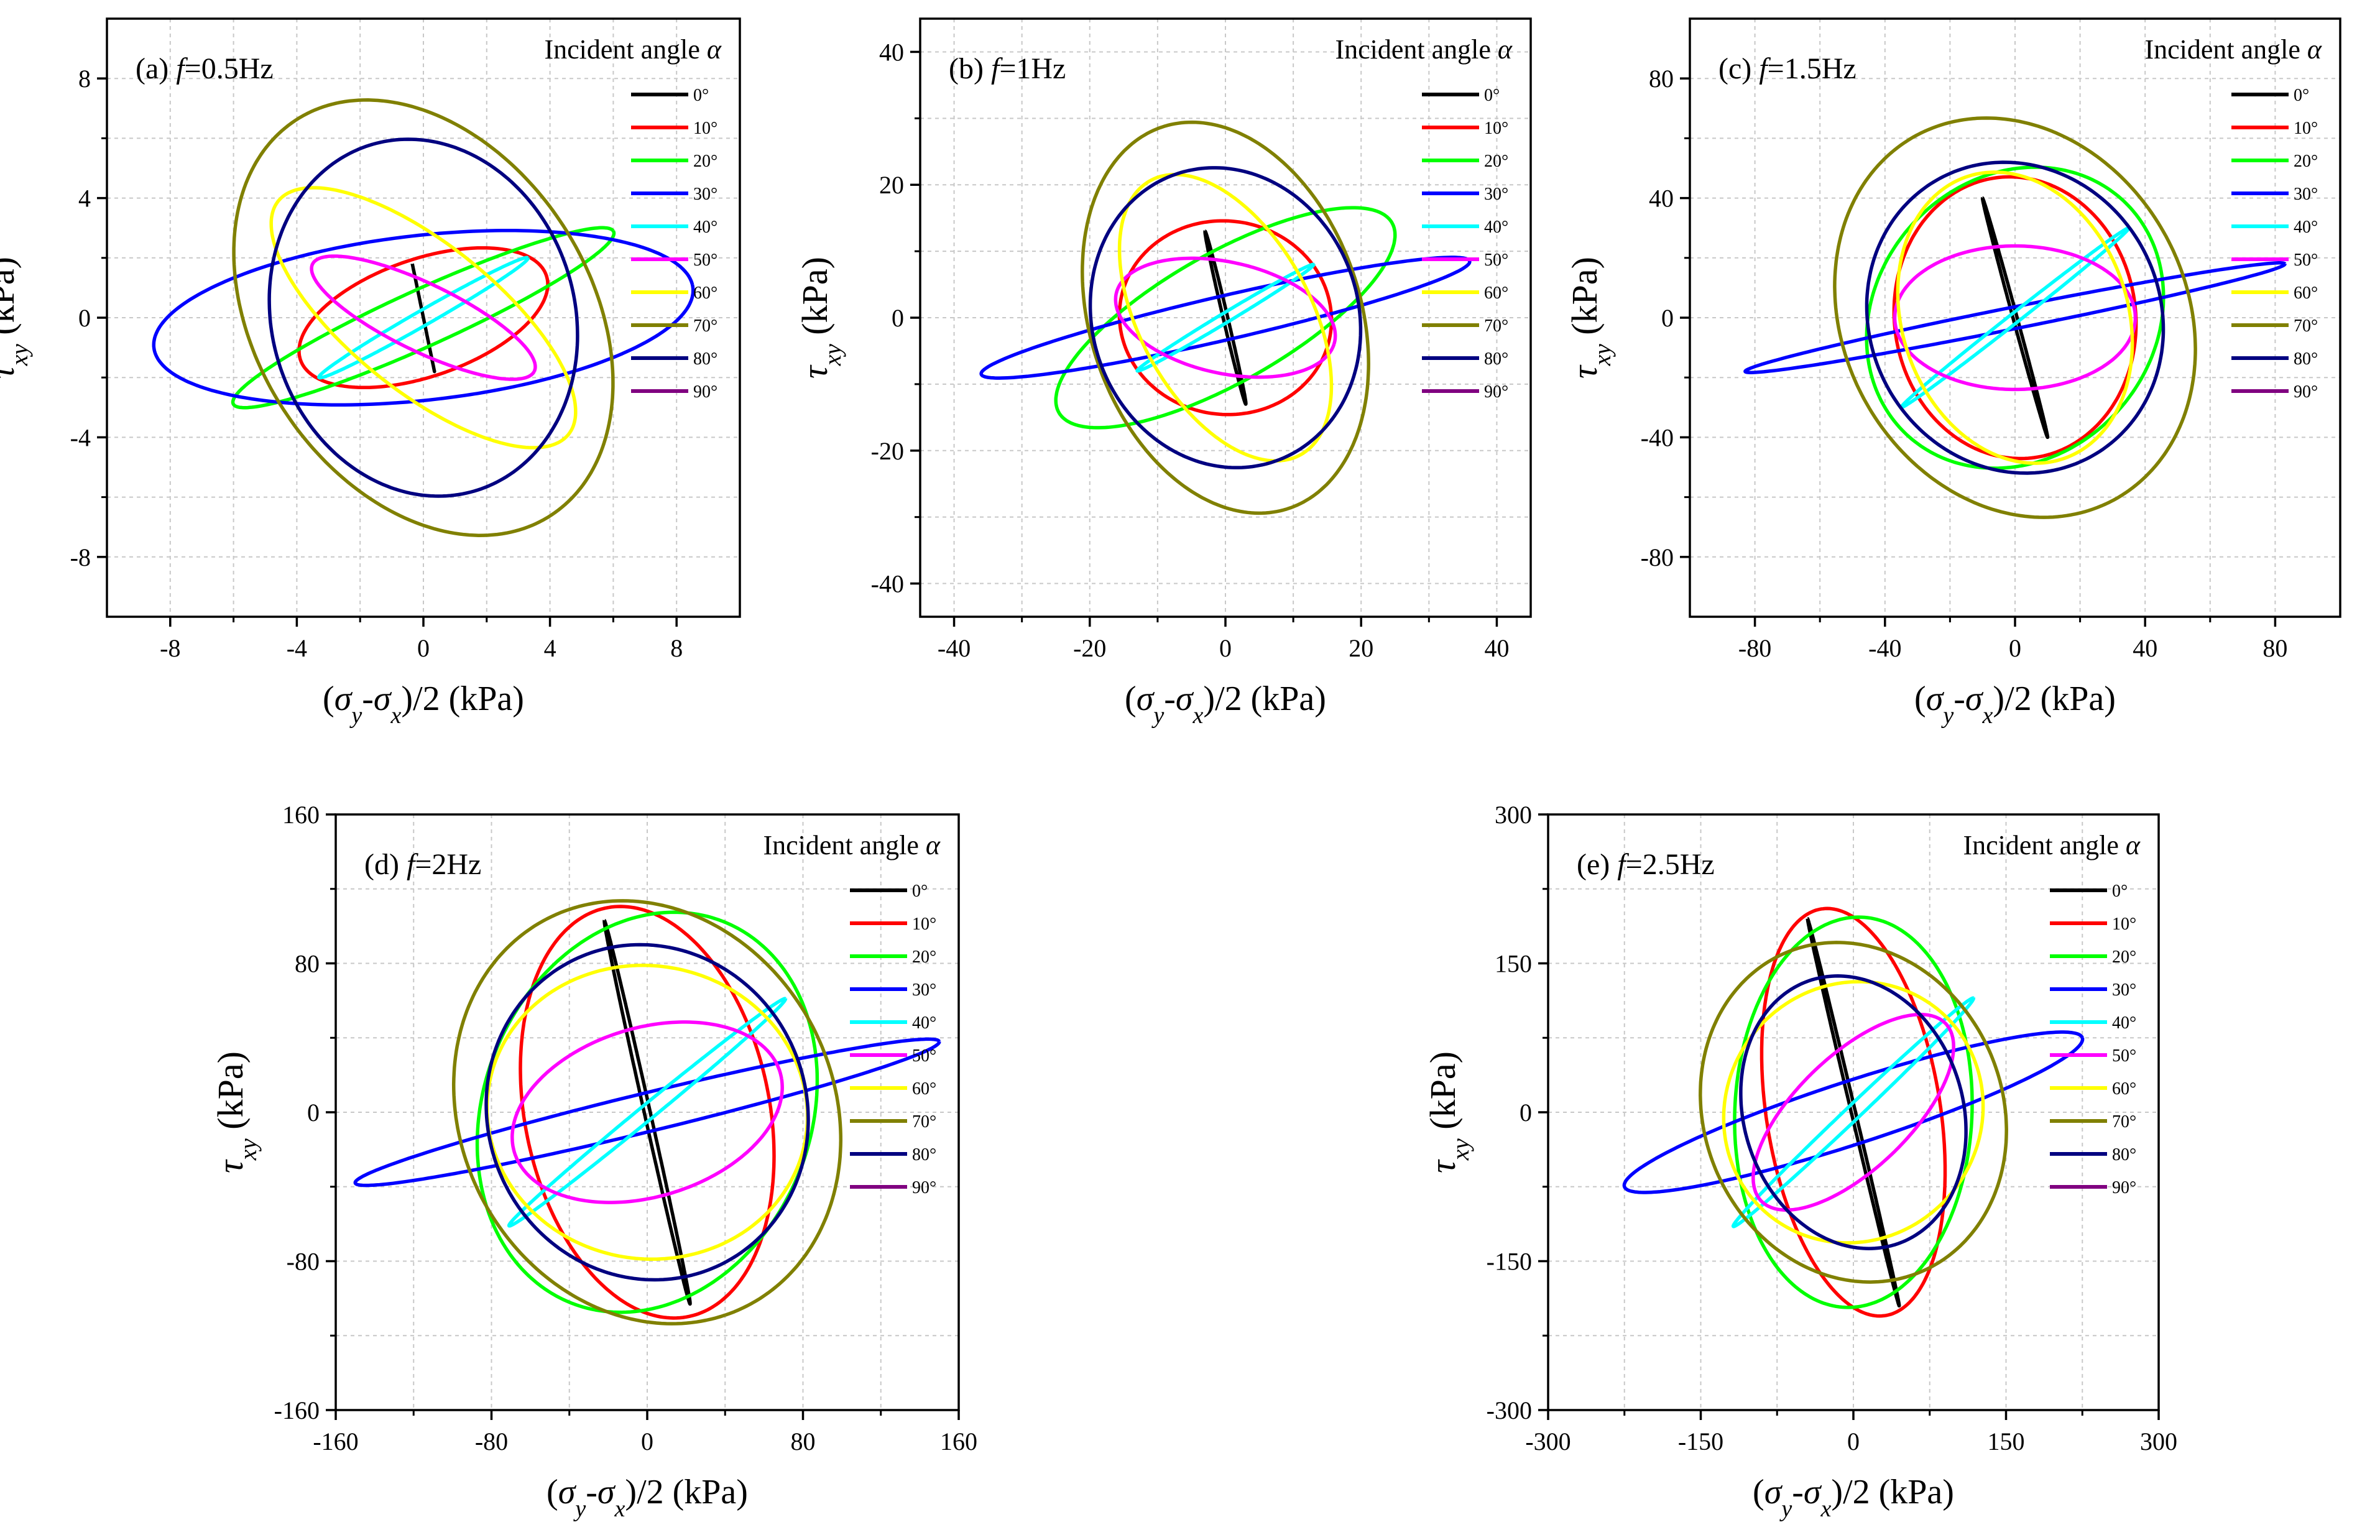 This screenshot has width=2380, height=1540. I want to click on y-tick-label: -4, so click(80, 437).